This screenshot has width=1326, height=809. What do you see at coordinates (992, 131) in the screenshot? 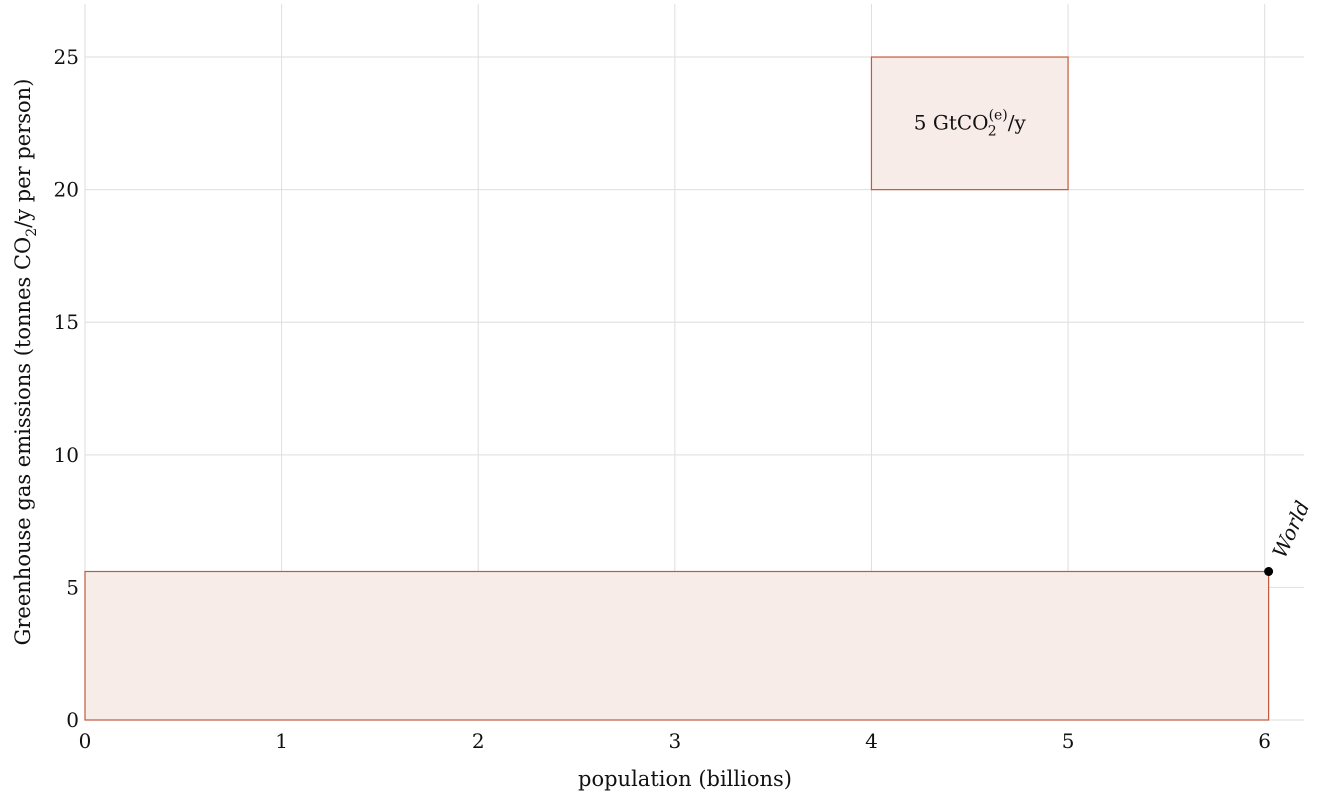
I see `scale-box-label-subscript: 2` at bounding box center [992, 131].